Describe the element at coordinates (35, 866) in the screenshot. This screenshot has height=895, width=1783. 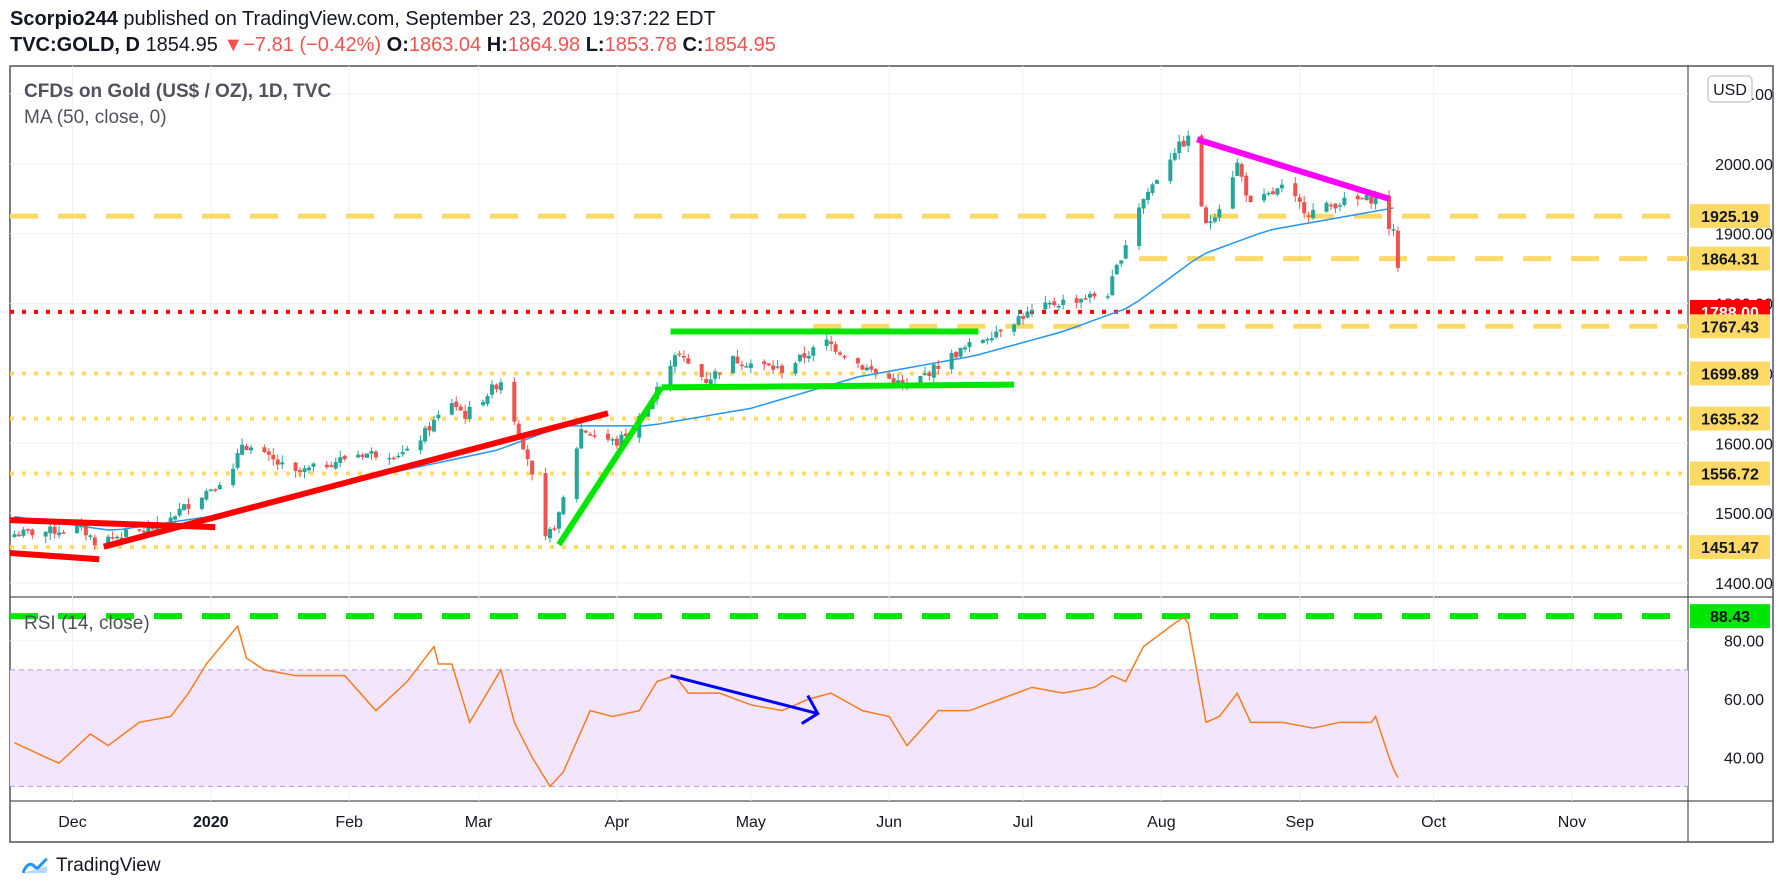
I see `tradingview-logo-icon` at that location.